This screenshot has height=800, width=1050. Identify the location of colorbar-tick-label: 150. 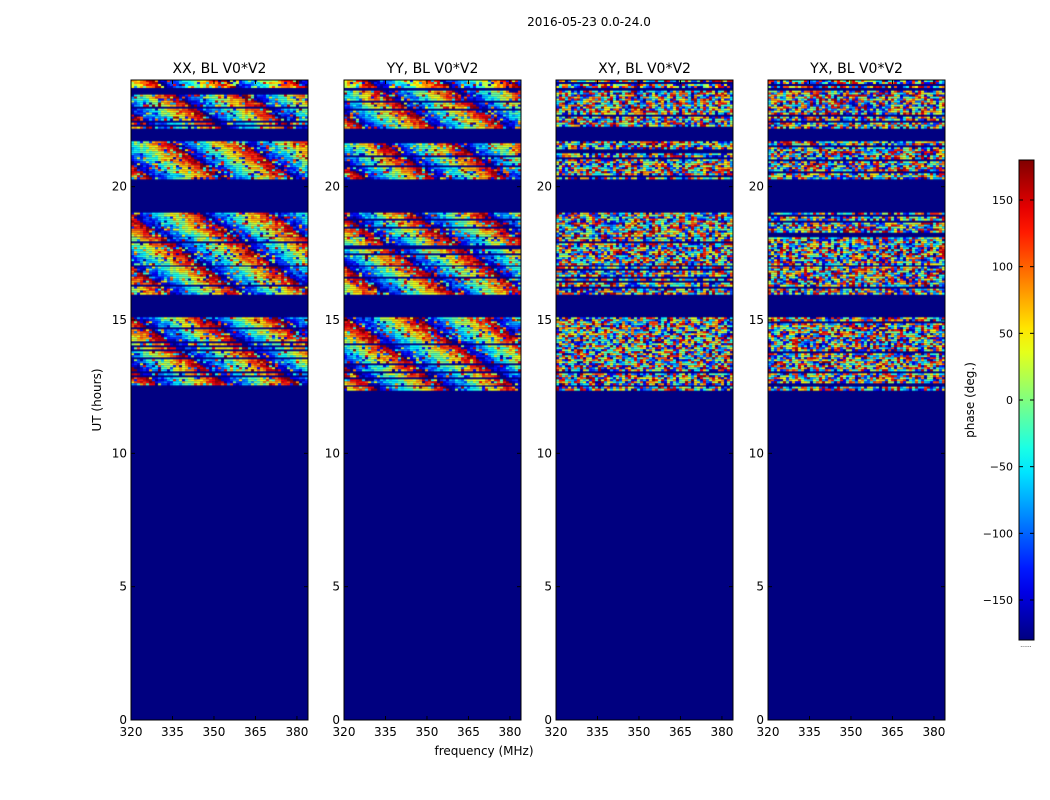
(1002, 200).